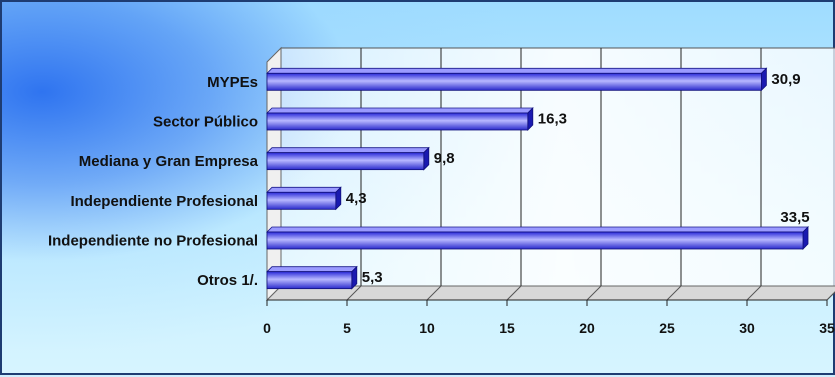 This screenshot has width=835, height=377. Describe the element at coordinates (227, 280) in the screenshot. I see `category-label: Otros 1/.` at that location.